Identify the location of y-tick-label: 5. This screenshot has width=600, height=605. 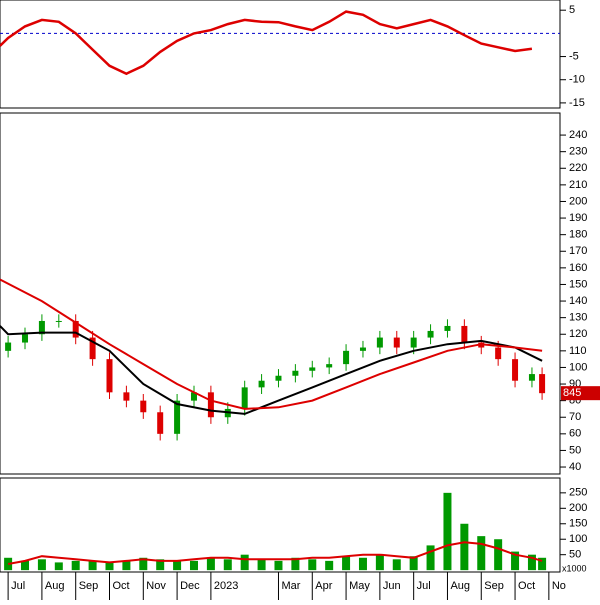
(572, 10).